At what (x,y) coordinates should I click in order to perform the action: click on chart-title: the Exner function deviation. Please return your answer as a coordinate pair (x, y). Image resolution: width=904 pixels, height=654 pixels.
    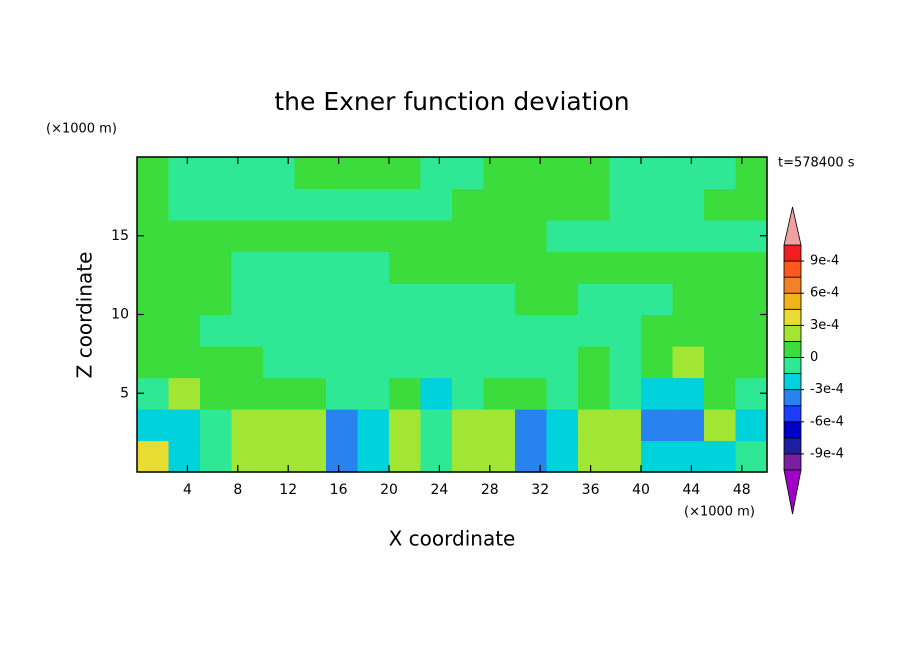
    Looking at the image, I should click on (451, 101).